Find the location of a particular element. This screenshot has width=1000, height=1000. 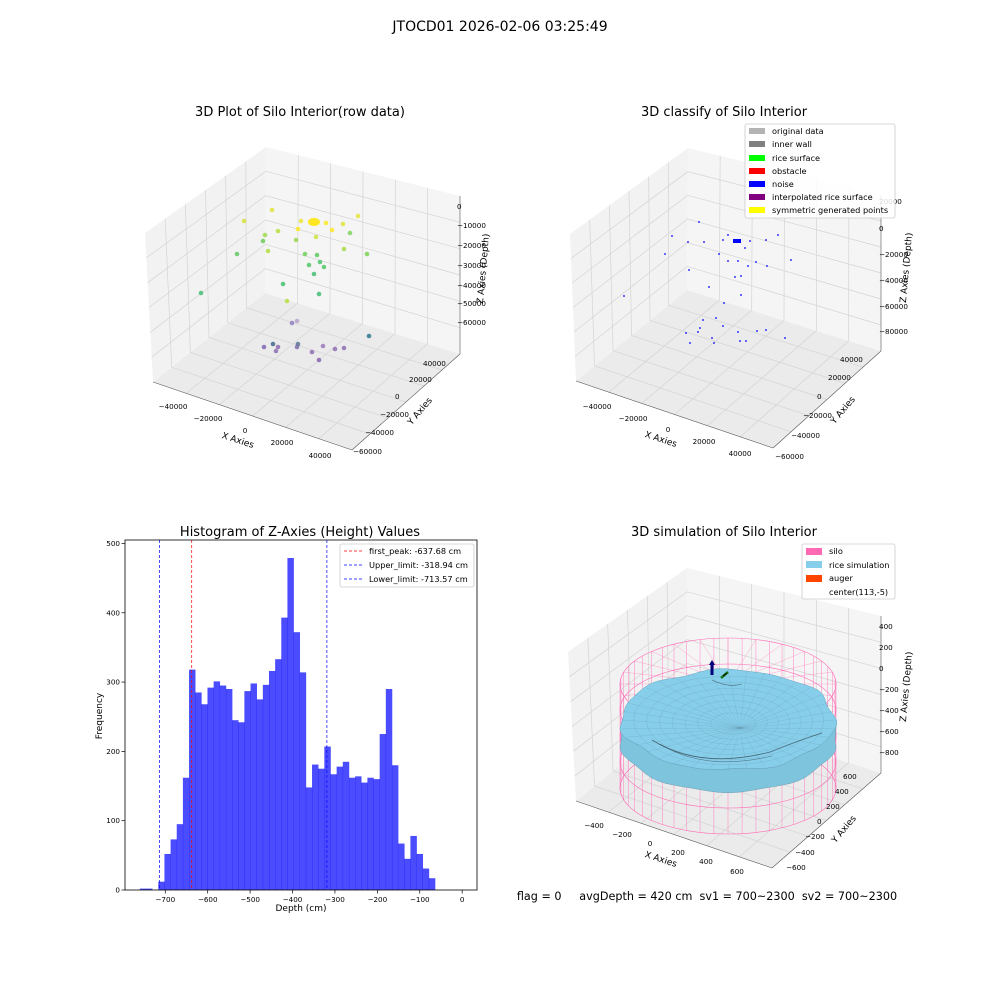

histogram-x-tick-label: −500 is located at coordinates (250, 899).